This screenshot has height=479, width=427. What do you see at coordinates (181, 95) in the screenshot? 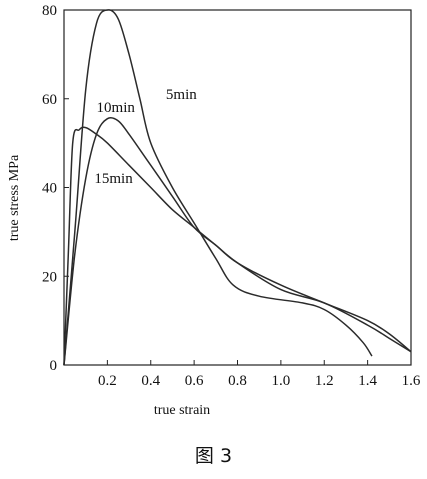
I see `series-label-5min: 5min` at bounding box center [181, 95].